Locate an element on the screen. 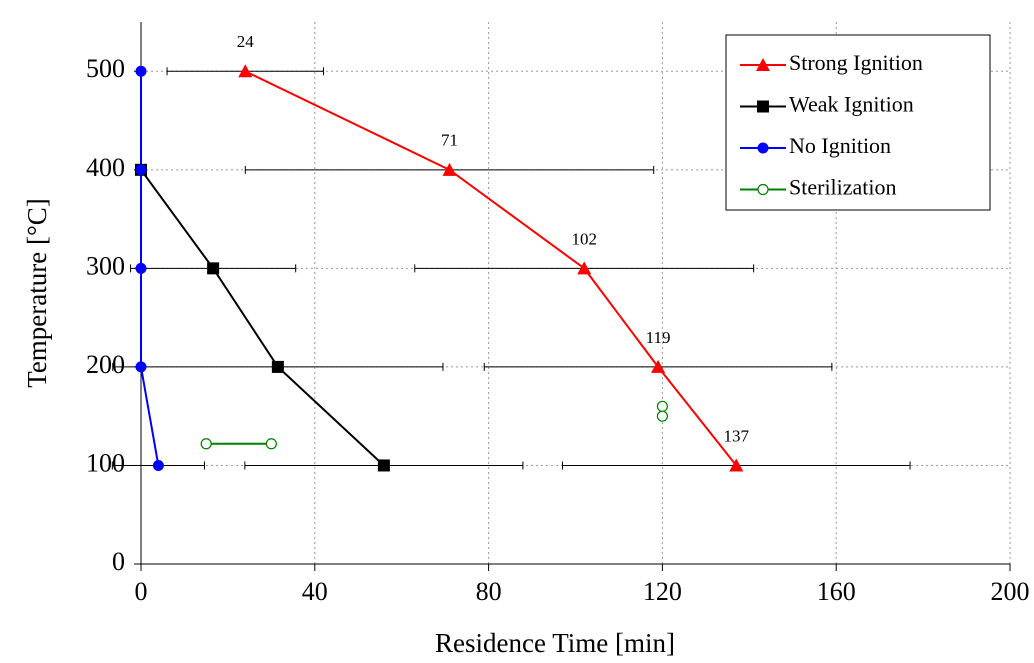 This screenshot has width=1034, height=663. legend-label: Strong Ignition is located at coordinates (856, 62).